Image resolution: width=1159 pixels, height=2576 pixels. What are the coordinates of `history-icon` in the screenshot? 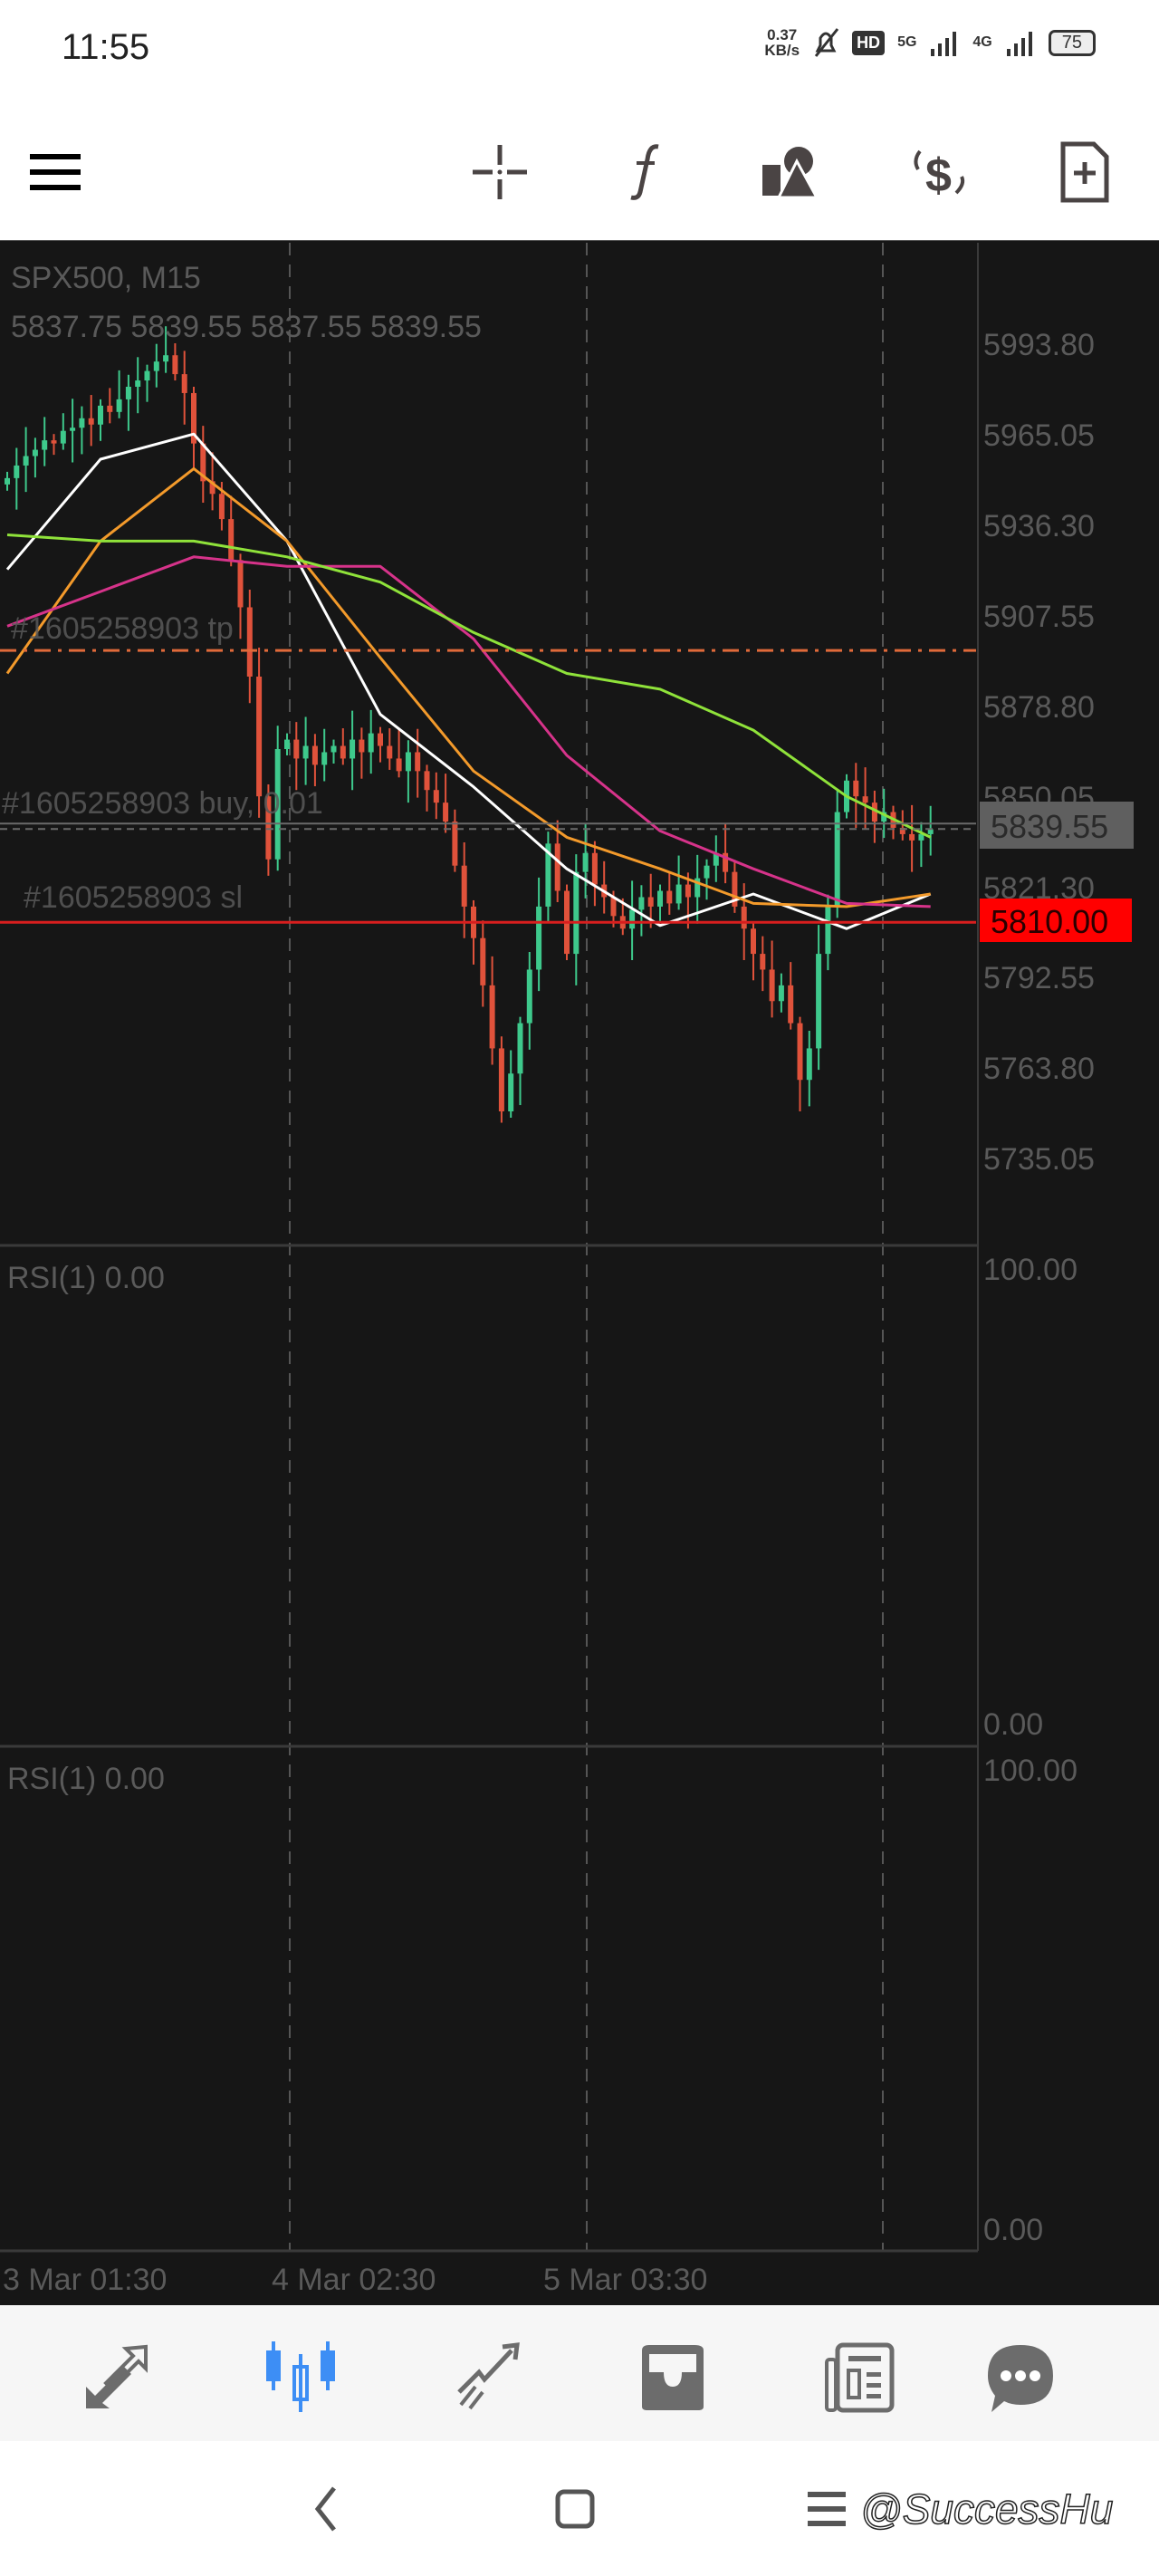 It's located at (673, 2377).